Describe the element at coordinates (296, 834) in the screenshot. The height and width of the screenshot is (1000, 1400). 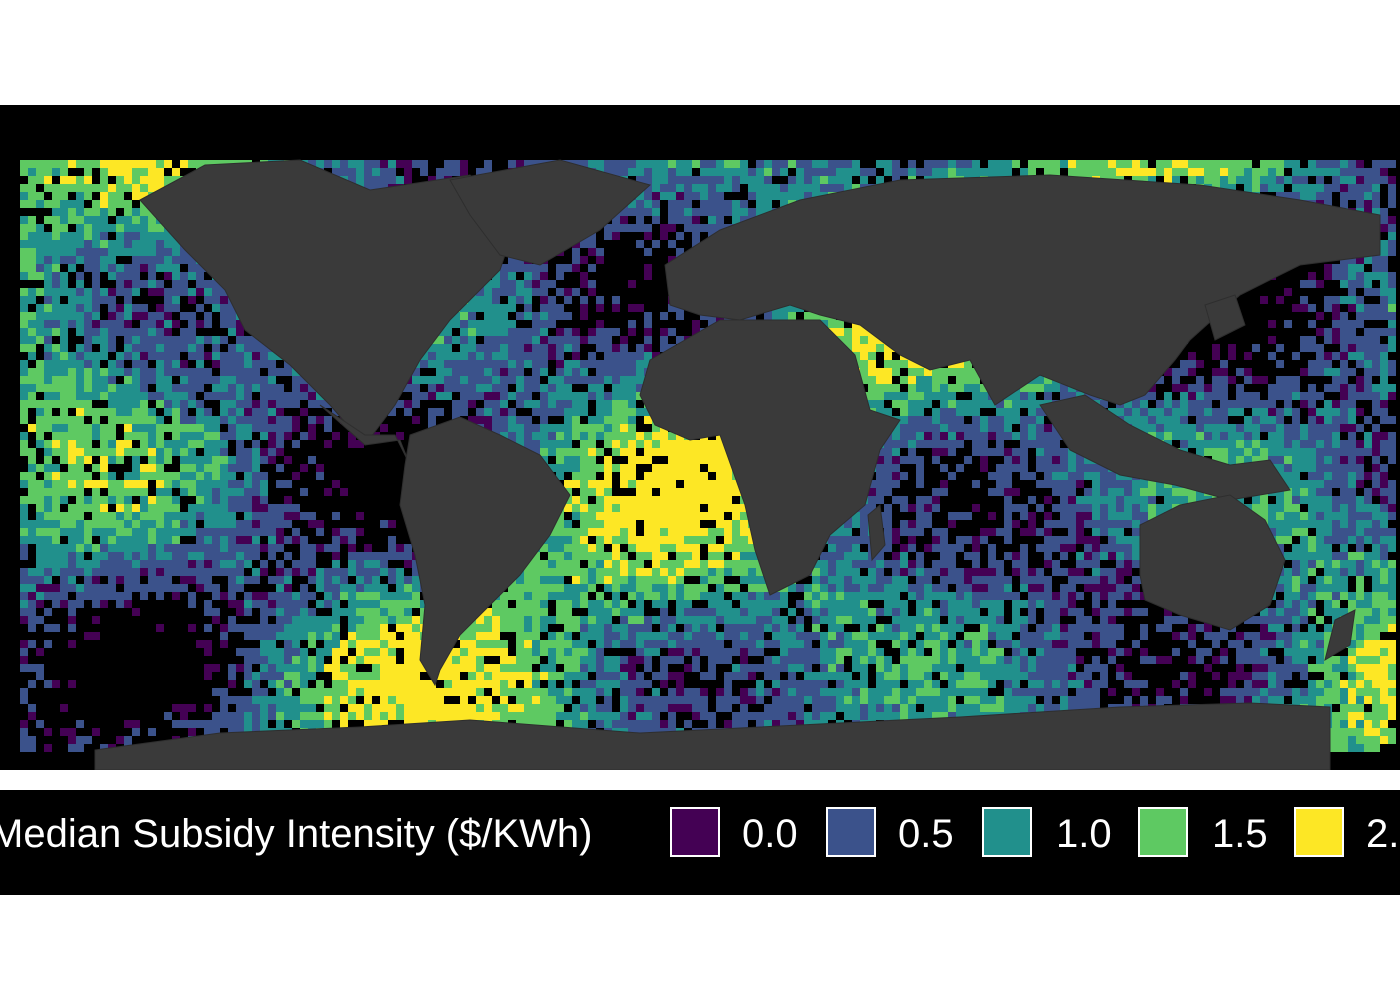
I see `legend-title: Median Subsidy Intensity ($/KWh)` at that location.